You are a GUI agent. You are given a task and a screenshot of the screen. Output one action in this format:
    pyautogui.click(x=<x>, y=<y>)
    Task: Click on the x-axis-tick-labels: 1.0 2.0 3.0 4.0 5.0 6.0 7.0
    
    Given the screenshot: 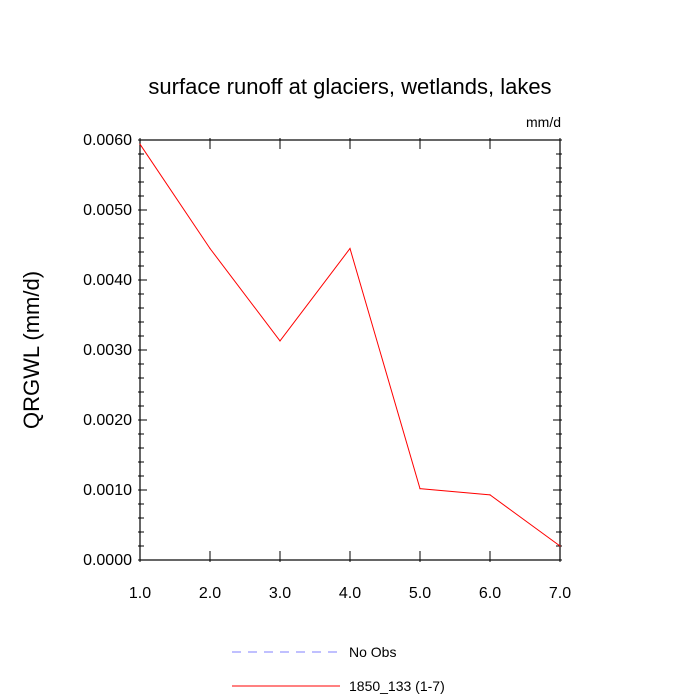 What is the action you would take?
    pyautogui.click(x=350, y=593)
    